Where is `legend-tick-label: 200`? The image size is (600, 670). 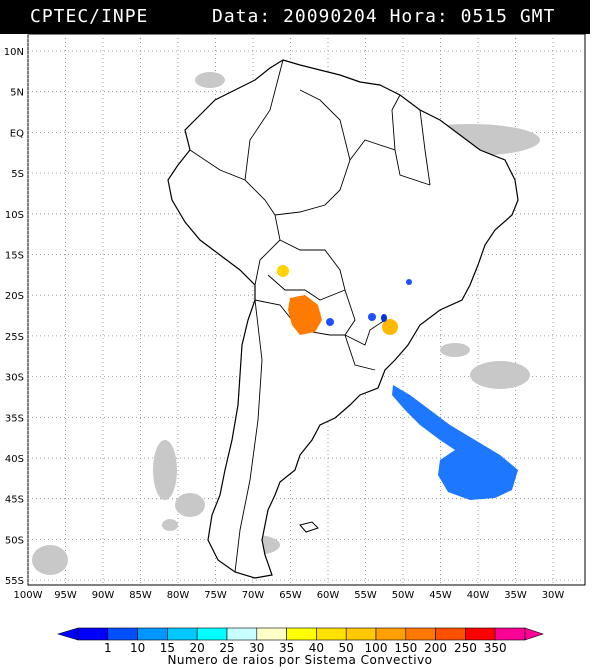
legend-tick-label: 200 is located at coordinates (435, 648).